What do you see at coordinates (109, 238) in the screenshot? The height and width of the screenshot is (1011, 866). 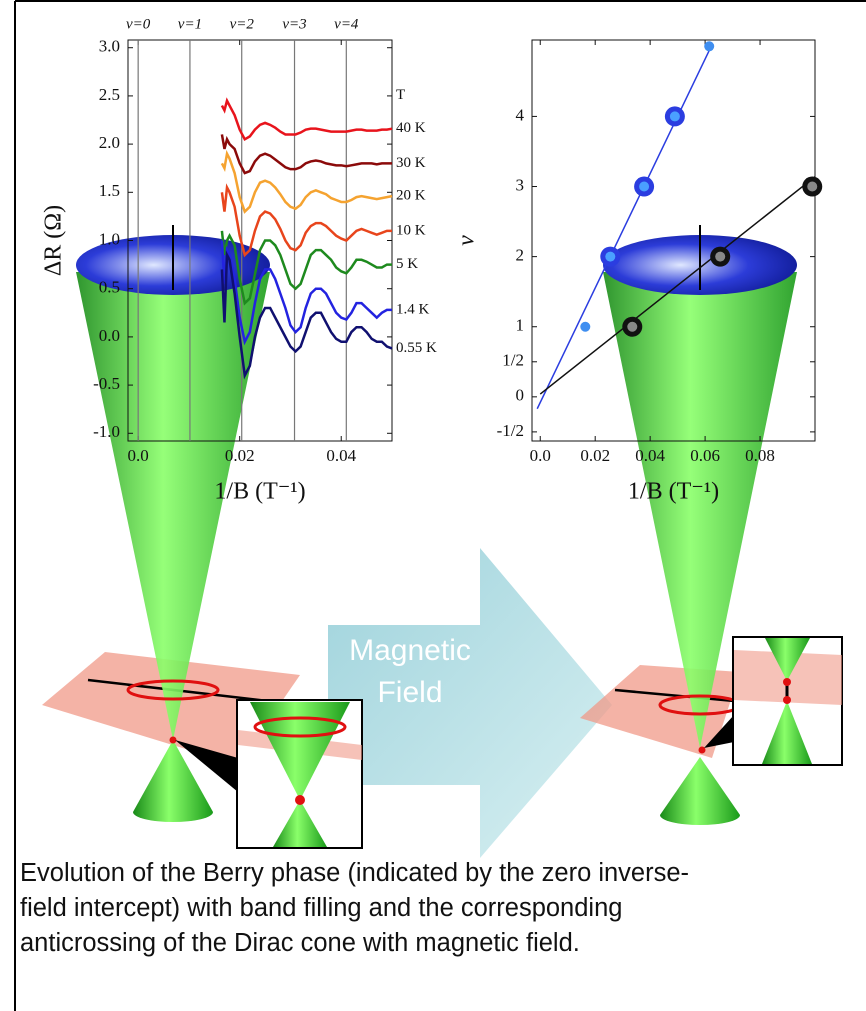 I see `y-tick-label: 1.0` at bounding box center [109, 238].